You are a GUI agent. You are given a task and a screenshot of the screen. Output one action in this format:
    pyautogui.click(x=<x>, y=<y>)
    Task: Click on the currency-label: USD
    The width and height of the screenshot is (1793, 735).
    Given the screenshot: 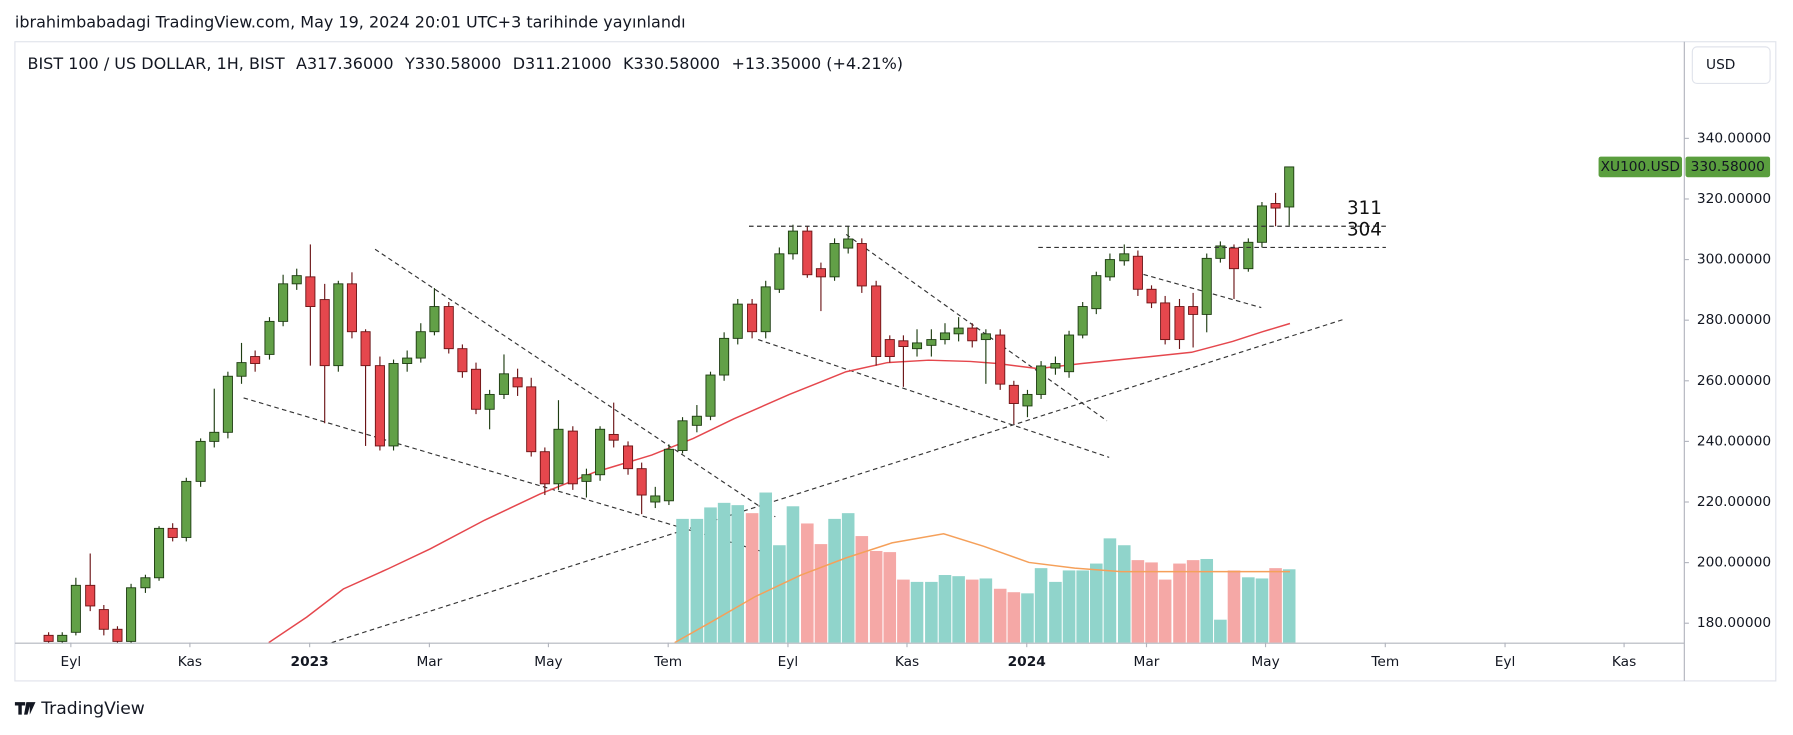 What is the action you would take?
    pyautogui.click(x=1720, y=65)
    